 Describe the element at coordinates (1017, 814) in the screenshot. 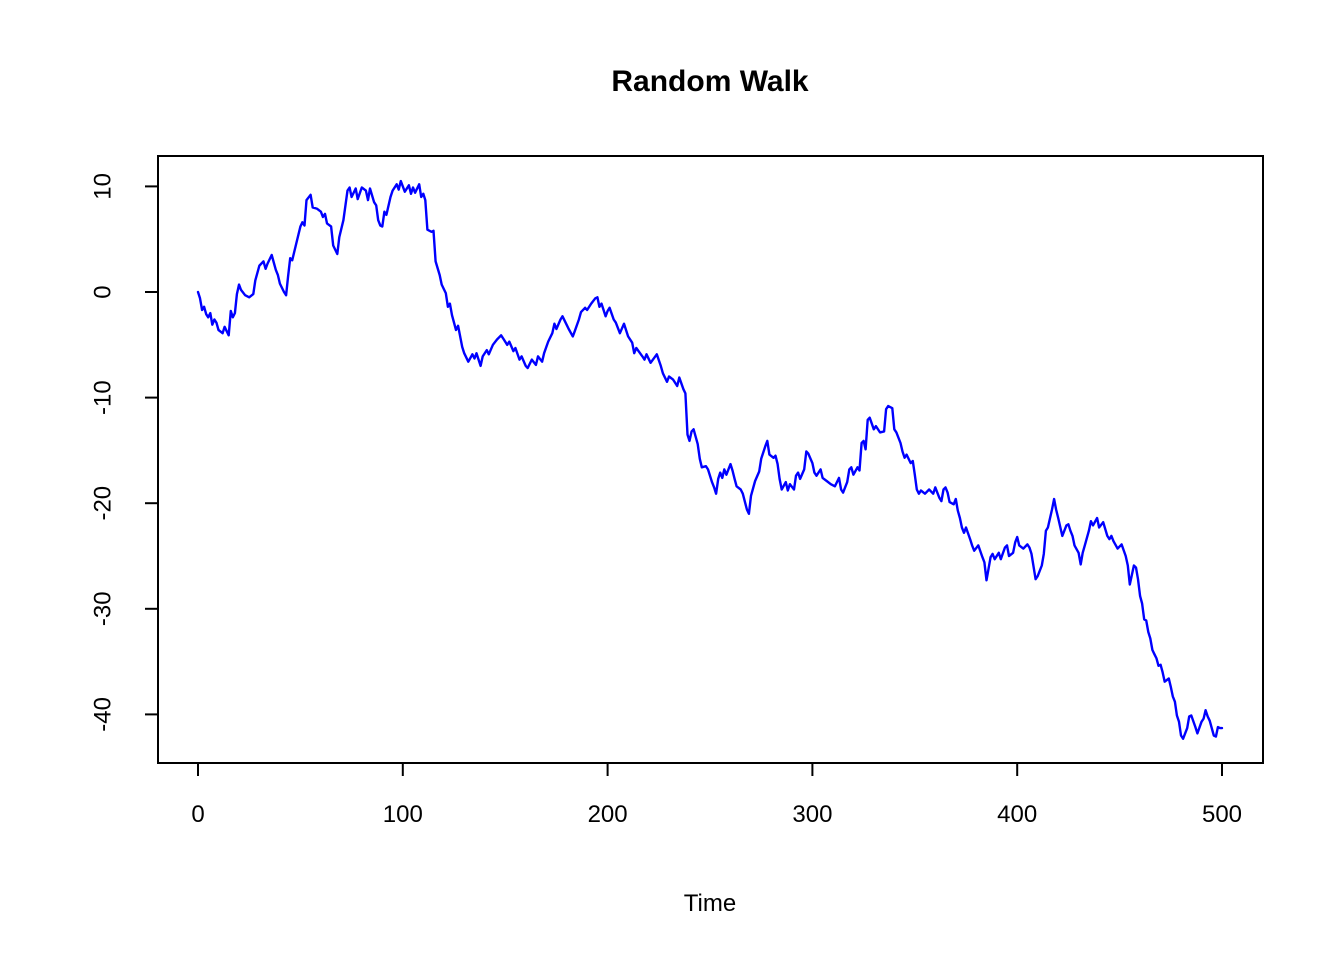

I see `x-tick-label: 400` at that location.